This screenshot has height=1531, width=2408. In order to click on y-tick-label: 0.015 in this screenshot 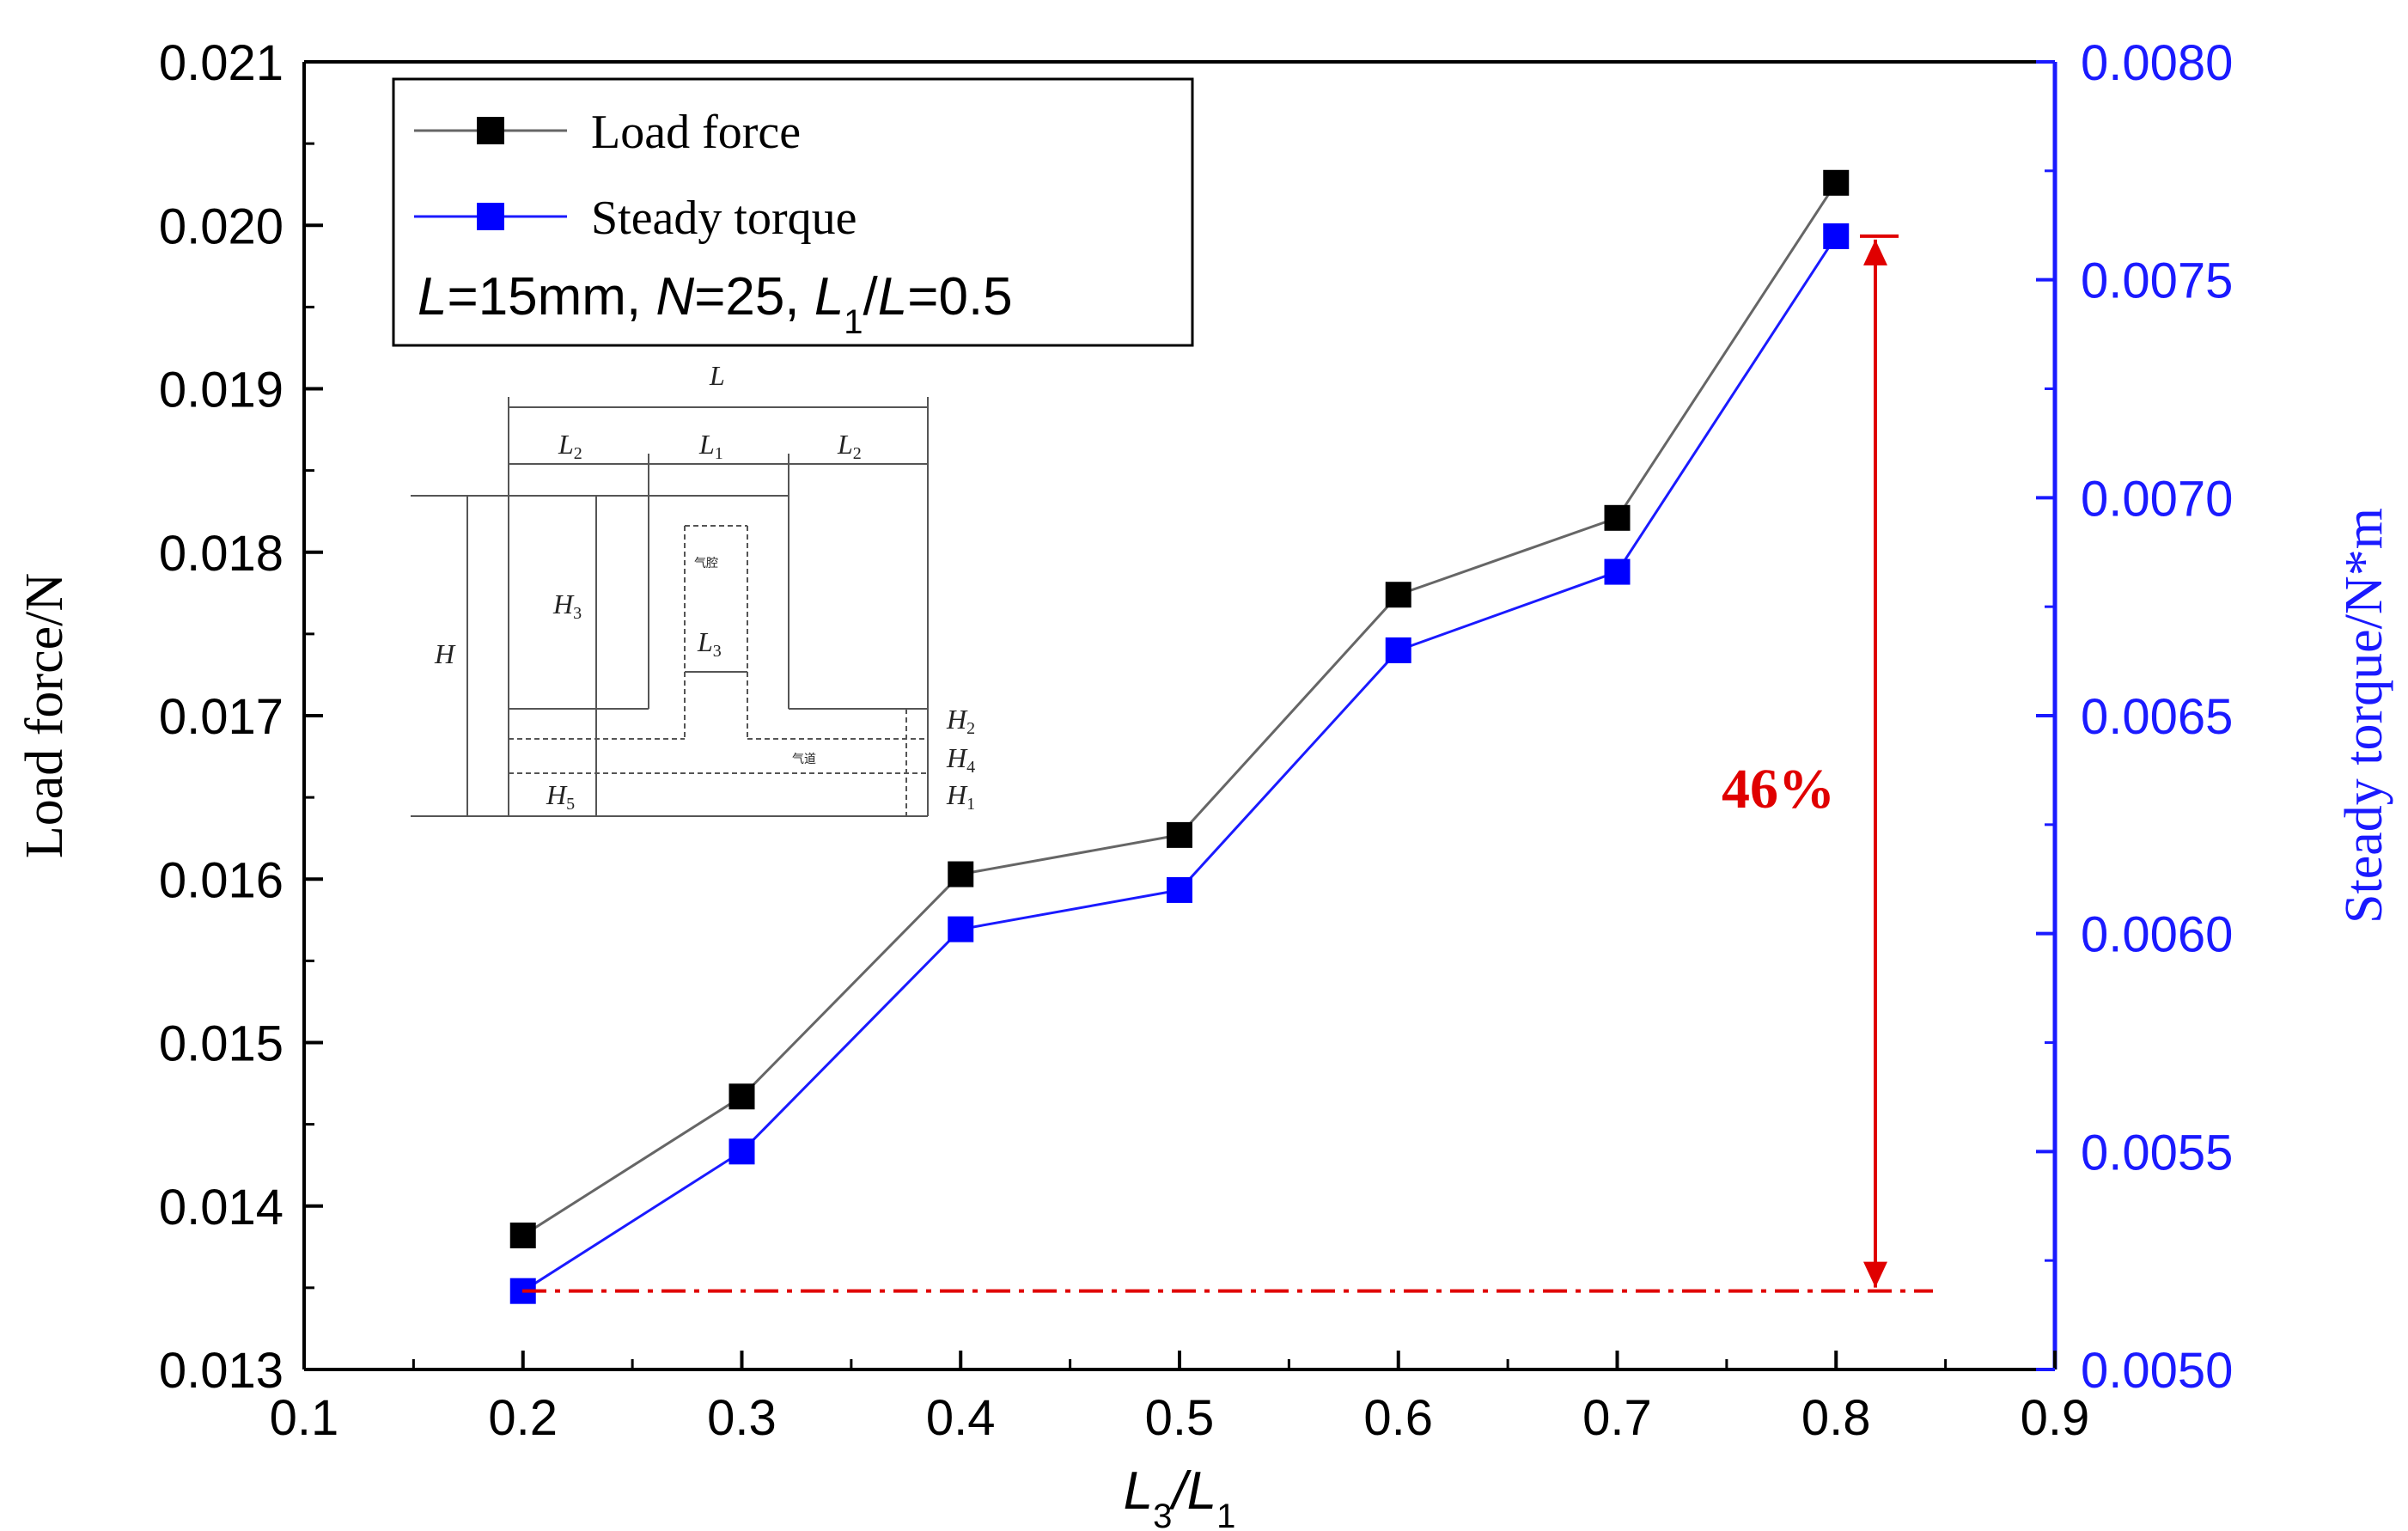, I will do `click(221, 1044)`.